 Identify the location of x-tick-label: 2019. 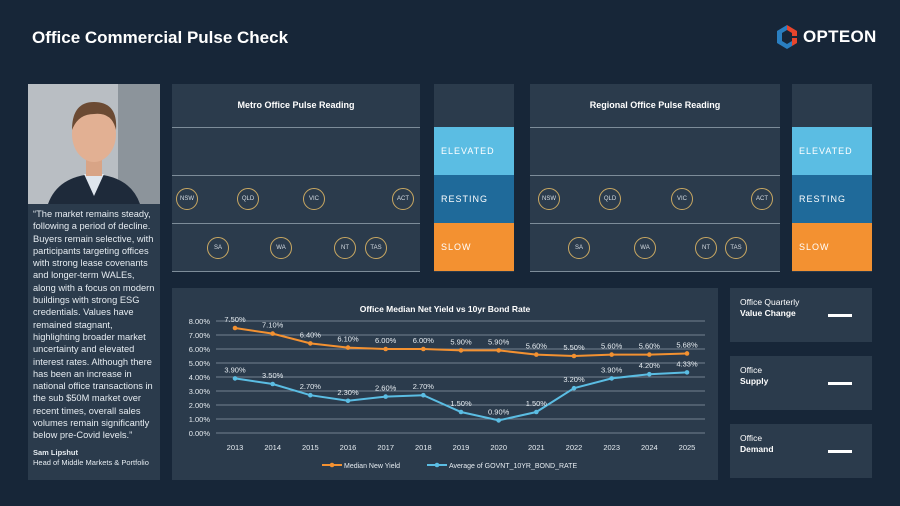
(461, 447).